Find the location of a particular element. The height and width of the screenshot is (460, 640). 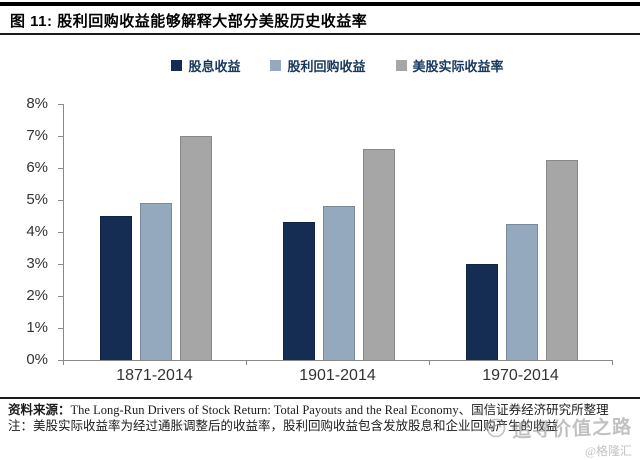

legend-item-2: 美股实际收益率 is located at coordinates (449, 65).